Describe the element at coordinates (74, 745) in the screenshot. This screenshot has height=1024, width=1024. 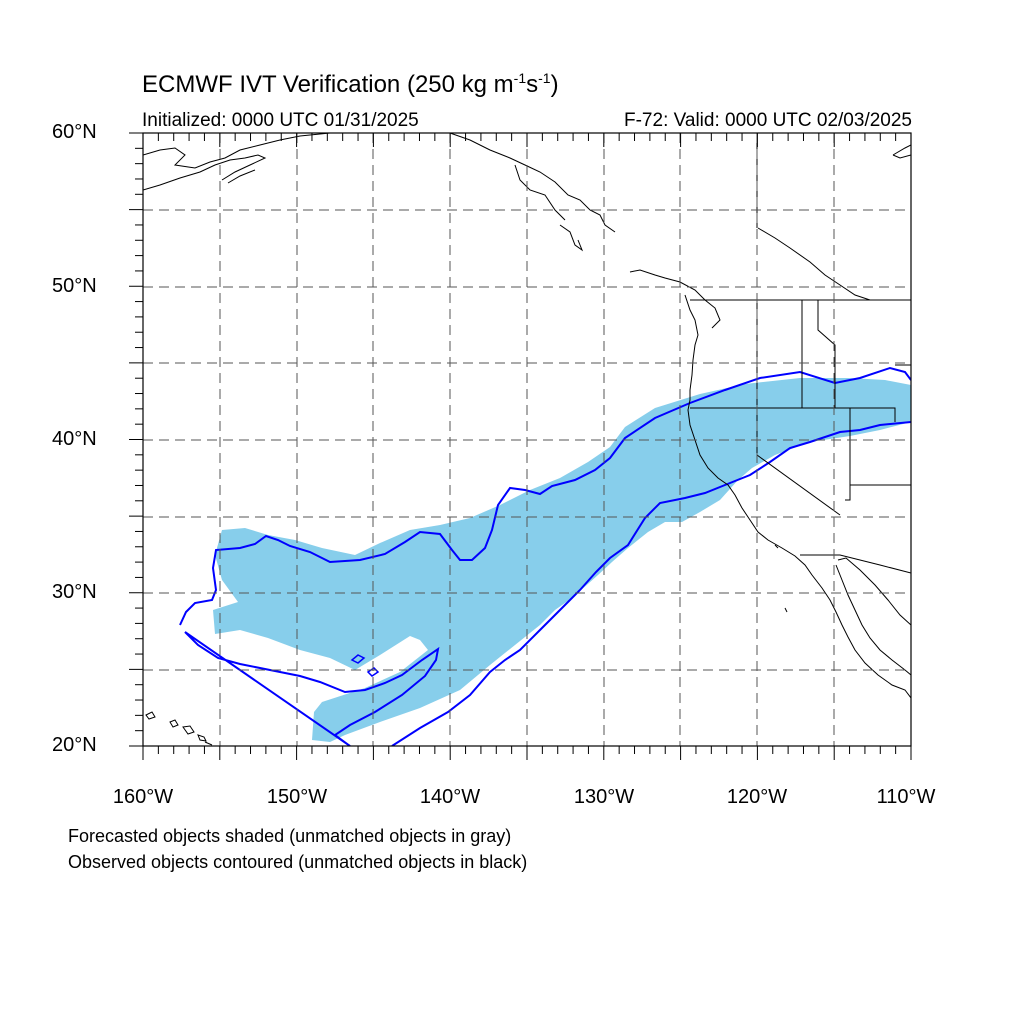
I see `lat-label-20n: 20°N` at that location.